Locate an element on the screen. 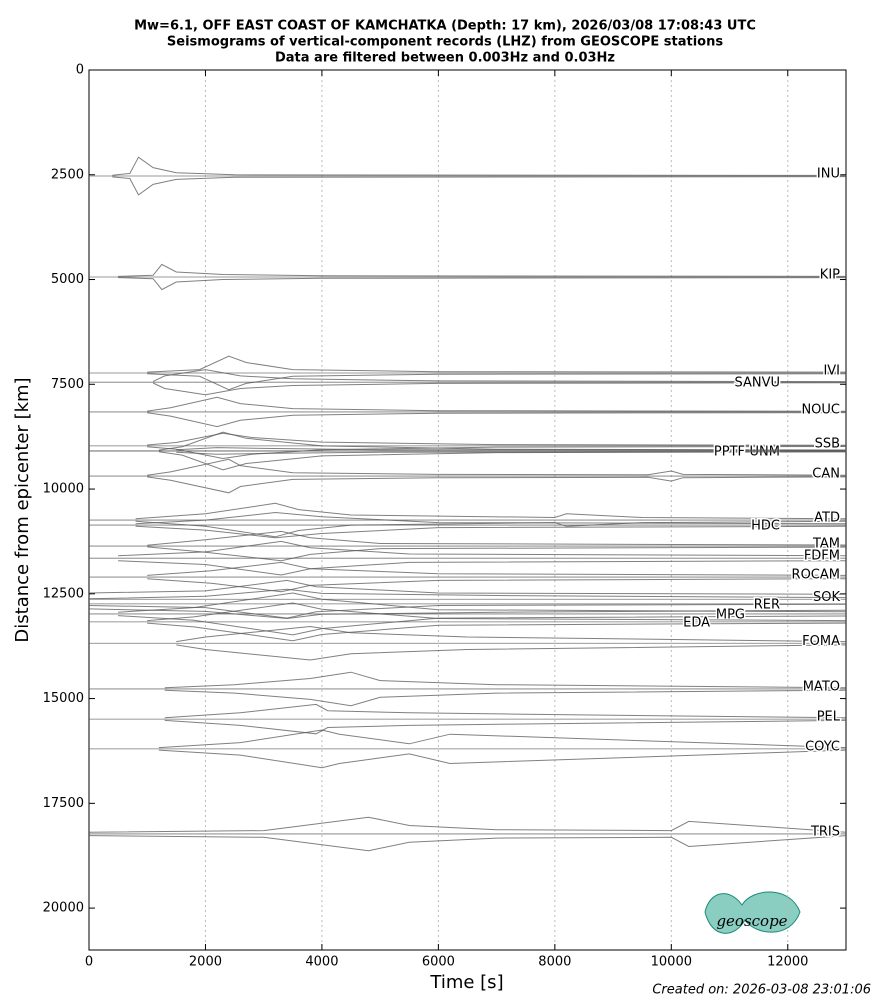 The image size is (890, 1004). station-label: HDC is located at coordinates (765, 526).